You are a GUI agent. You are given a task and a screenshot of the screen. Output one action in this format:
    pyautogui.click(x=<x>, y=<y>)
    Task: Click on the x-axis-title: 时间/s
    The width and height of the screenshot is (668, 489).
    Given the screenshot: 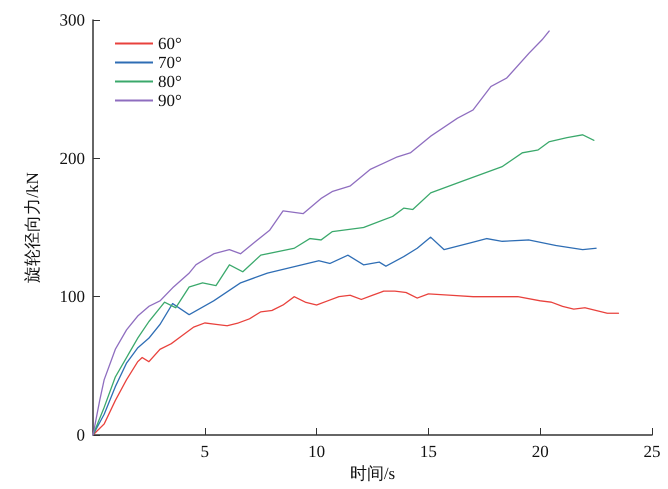 What is the action you would take?
    pyautogui.click(x=373, y=473)
    